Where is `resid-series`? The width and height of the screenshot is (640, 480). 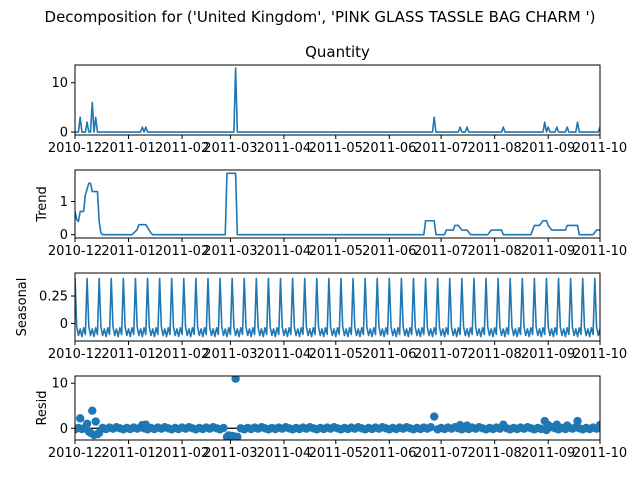 resid-series is located at coordinates (337, 408).